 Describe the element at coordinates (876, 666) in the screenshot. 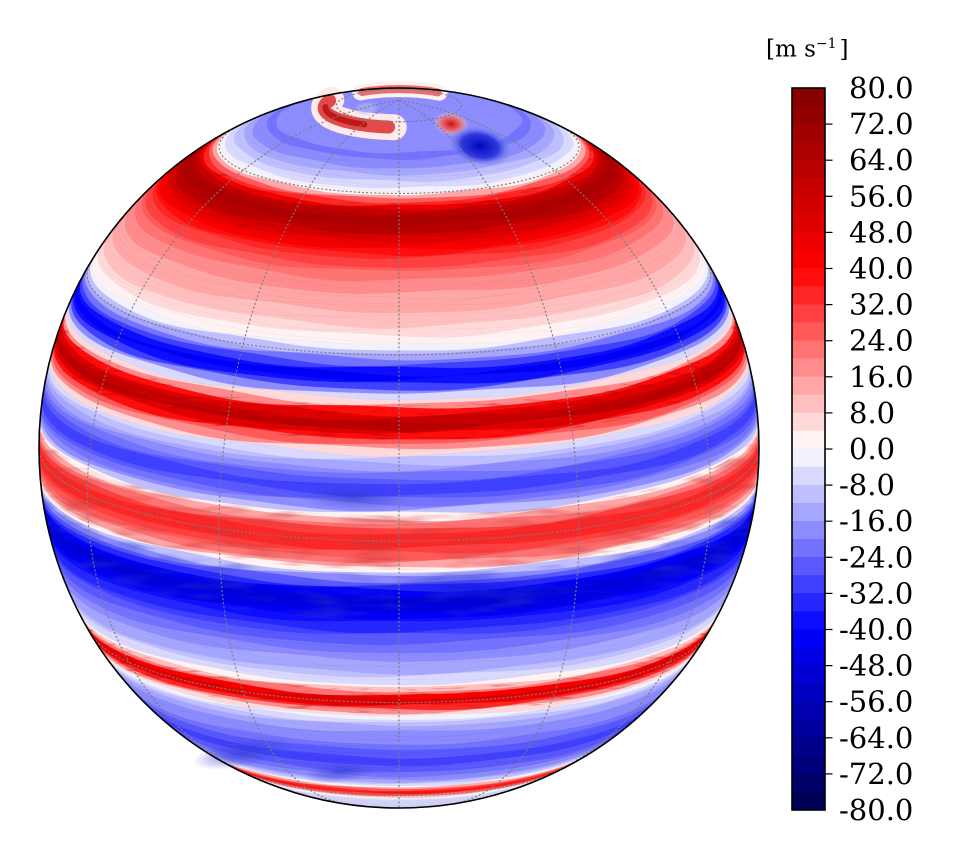

I see `colorbar-tick-label: -48.0` at that location.